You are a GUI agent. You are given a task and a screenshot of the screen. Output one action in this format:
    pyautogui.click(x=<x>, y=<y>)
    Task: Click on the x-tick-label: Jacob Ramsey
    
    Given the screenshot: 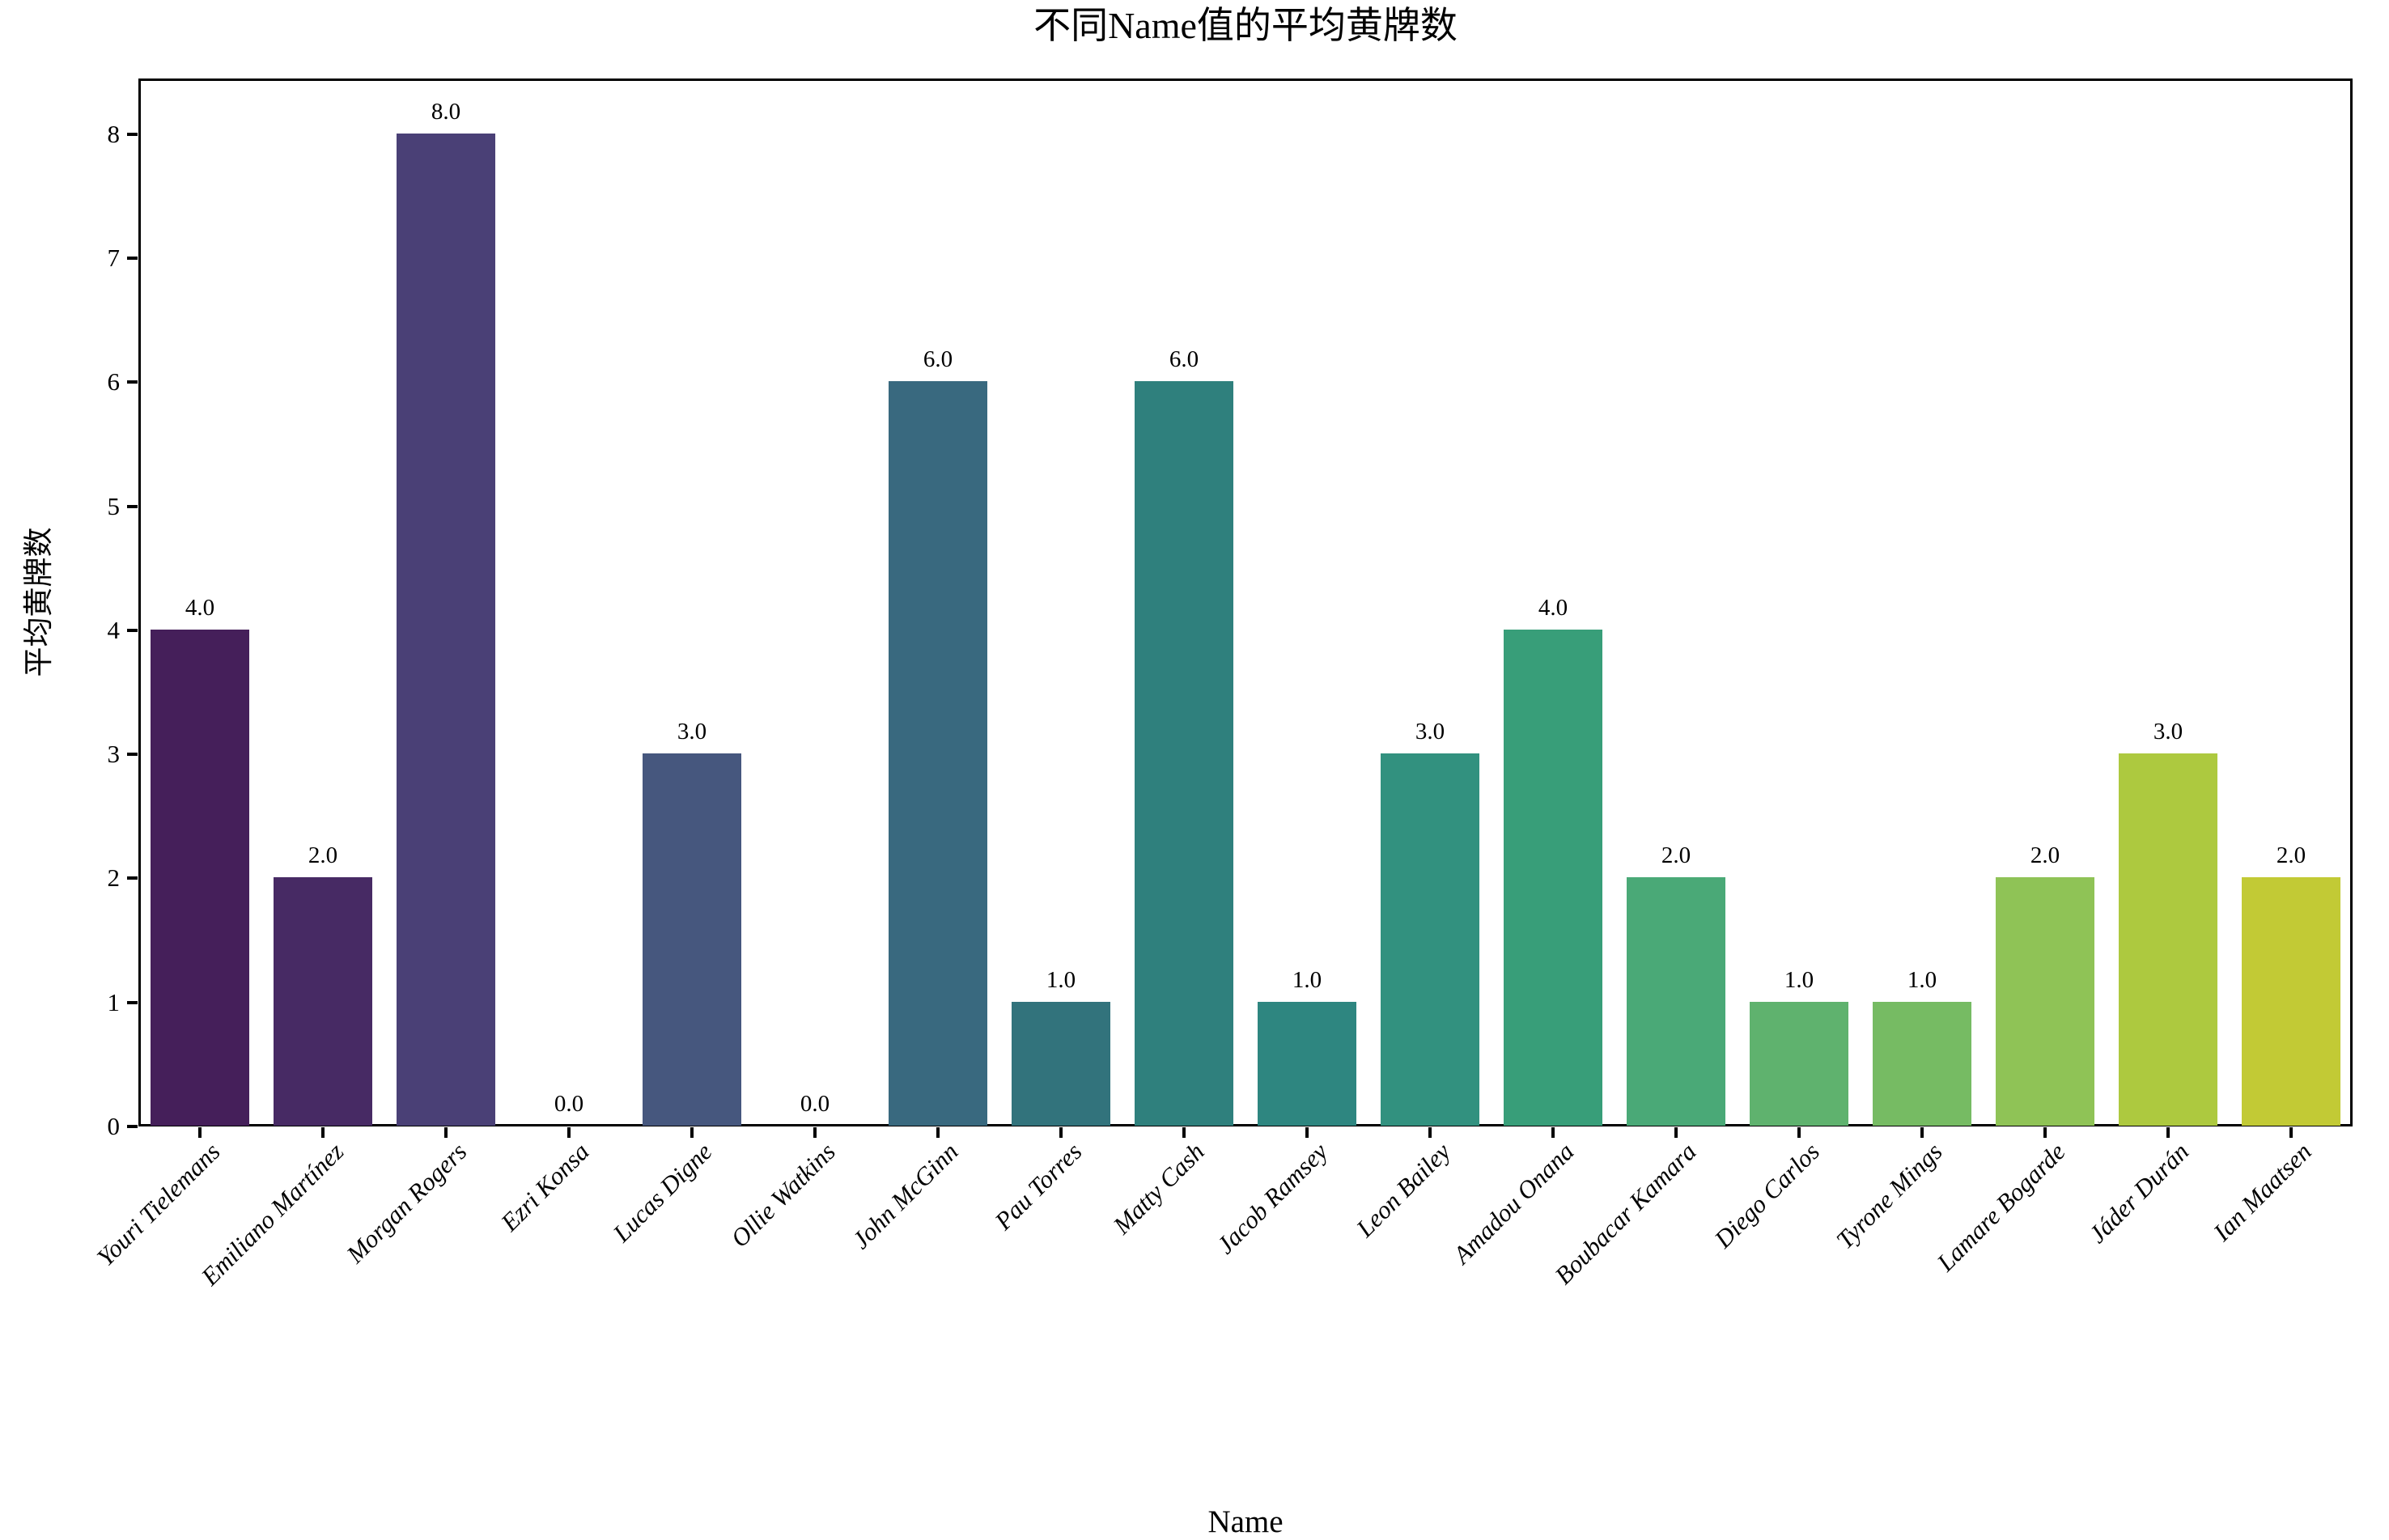 What is the action you would take?
    pyautogui.click(x=1272, y=1198)
    